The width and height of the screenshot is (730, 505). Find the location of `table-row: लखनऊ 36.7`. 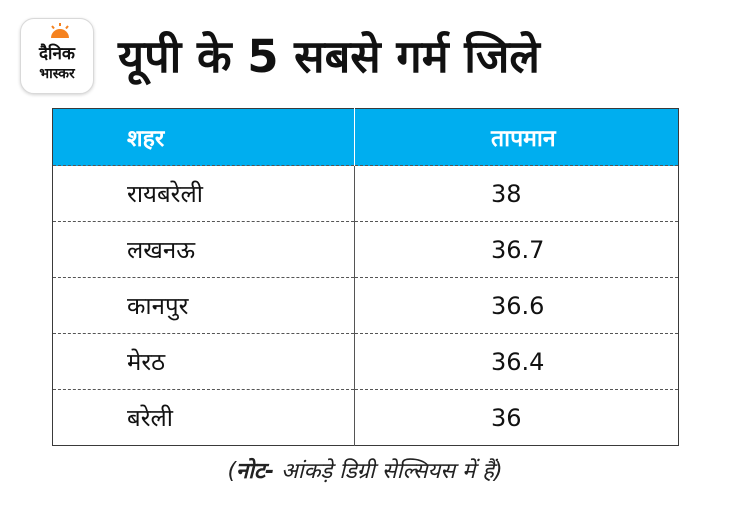

table-row: लखनऊ 36.7 is located at coordinates (365, 249).